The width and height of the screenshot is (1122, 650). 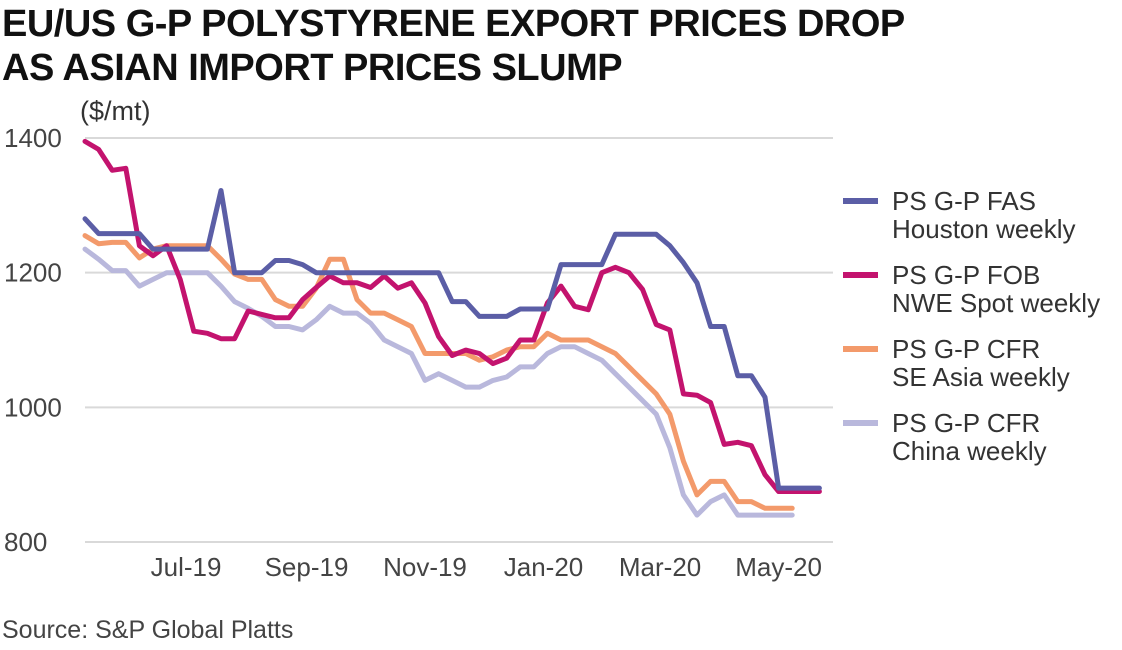 What do you see at coordinates (33, 138) in the screenshot?
I see `y-tick-label-1400: 1400` at bounding box center [33, 138].